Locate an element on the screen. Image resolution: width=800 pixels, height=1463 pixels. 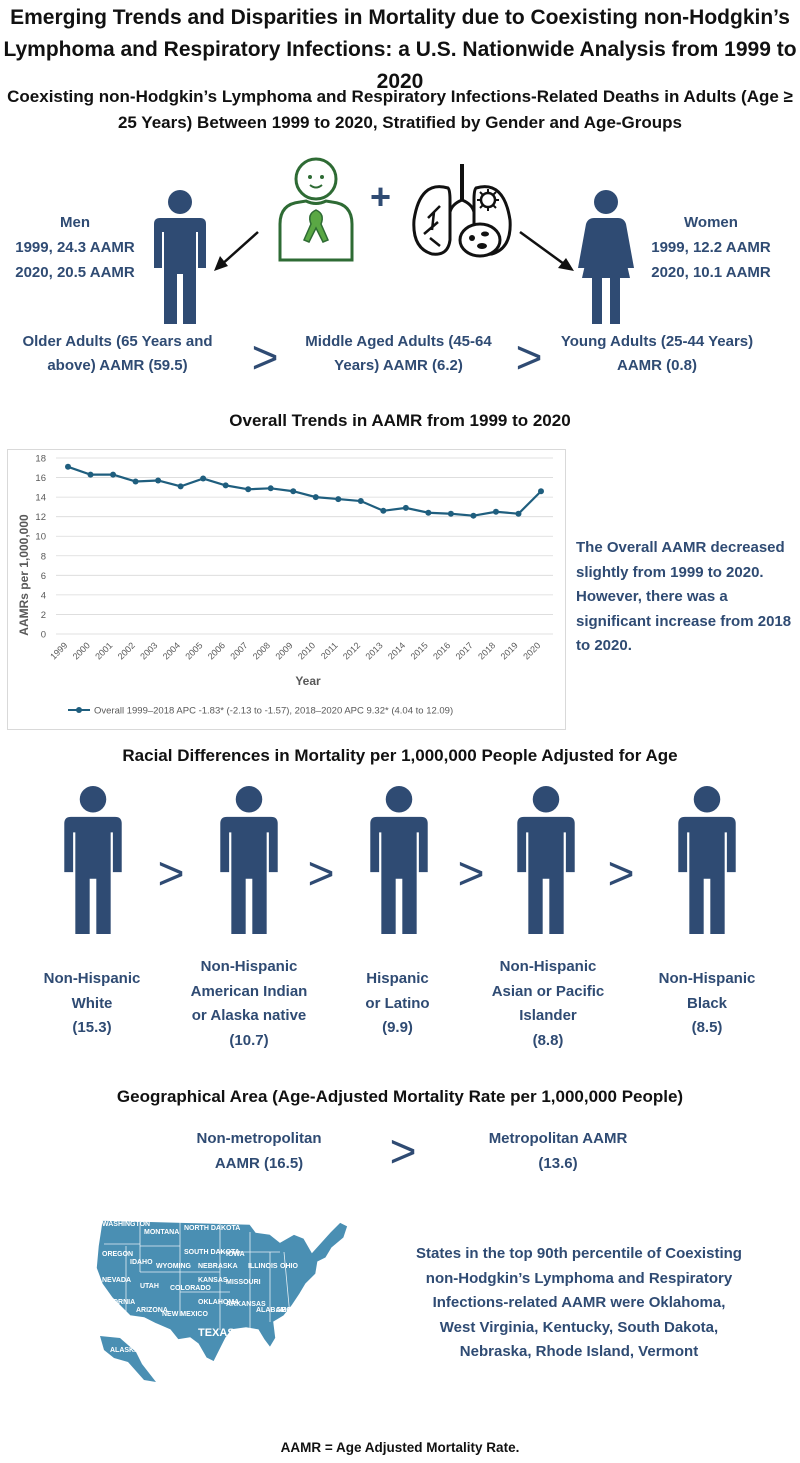
y-tick-label: 16 is located at coordinates (40, 478).